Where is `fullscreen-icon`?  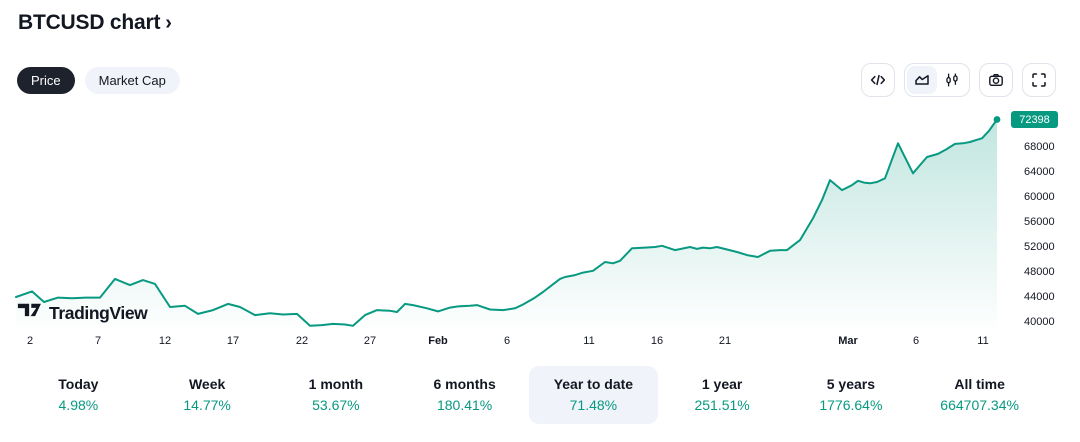 fullscreen-icon is located at coordinates (1039, 80).